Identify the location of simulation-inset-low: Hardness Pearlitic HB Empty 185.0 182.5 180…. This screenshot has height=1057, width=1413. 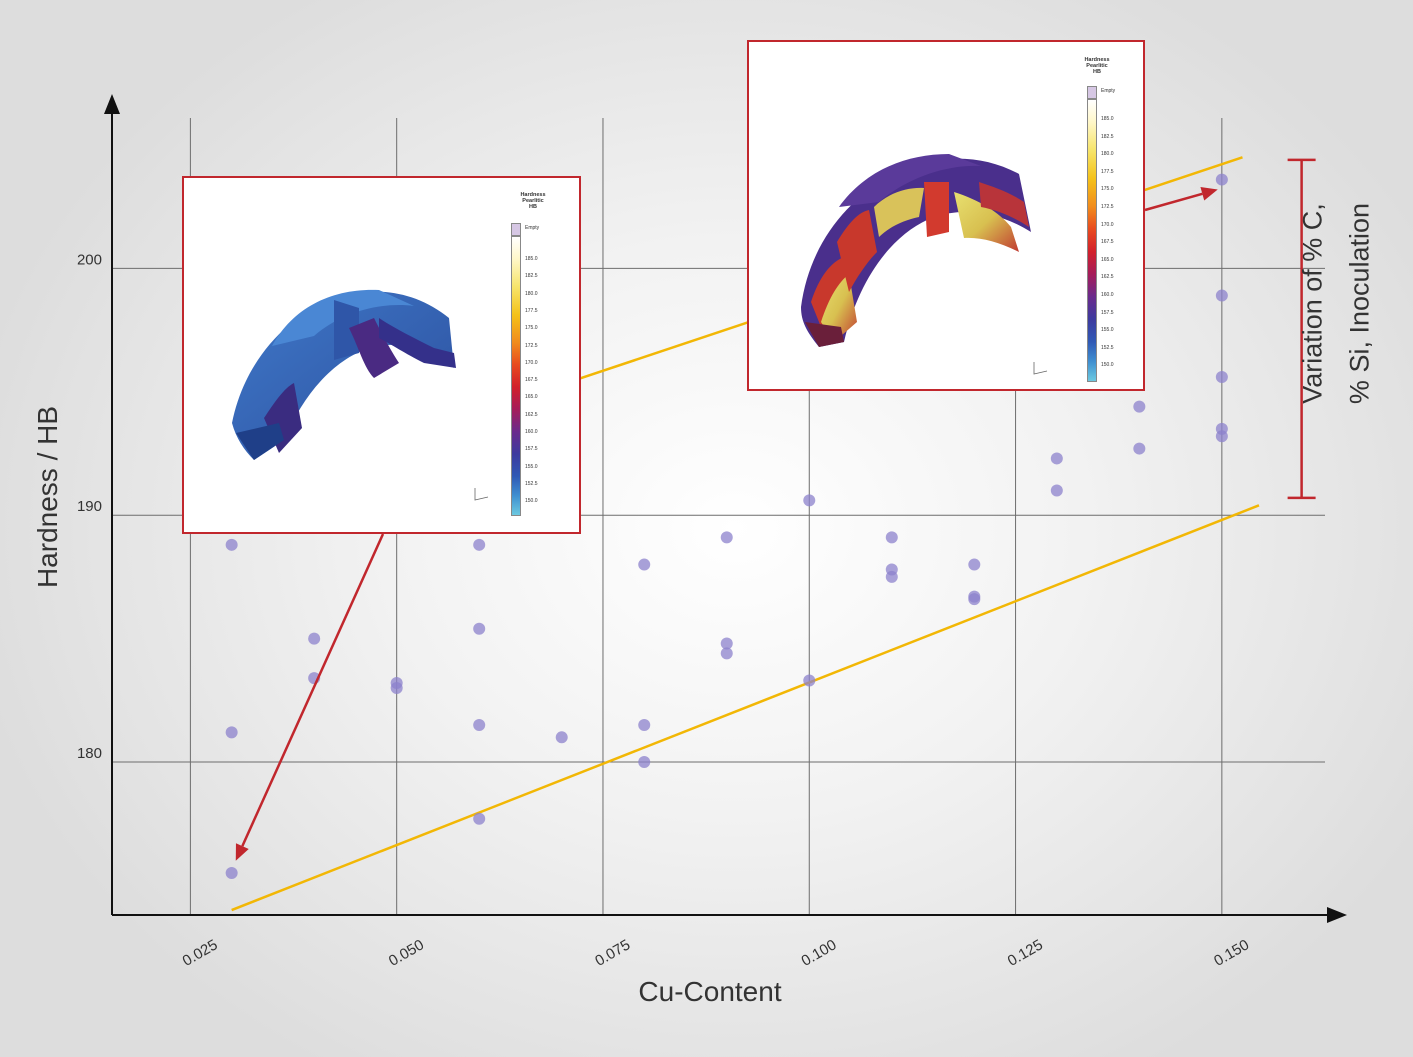
(381, 355).